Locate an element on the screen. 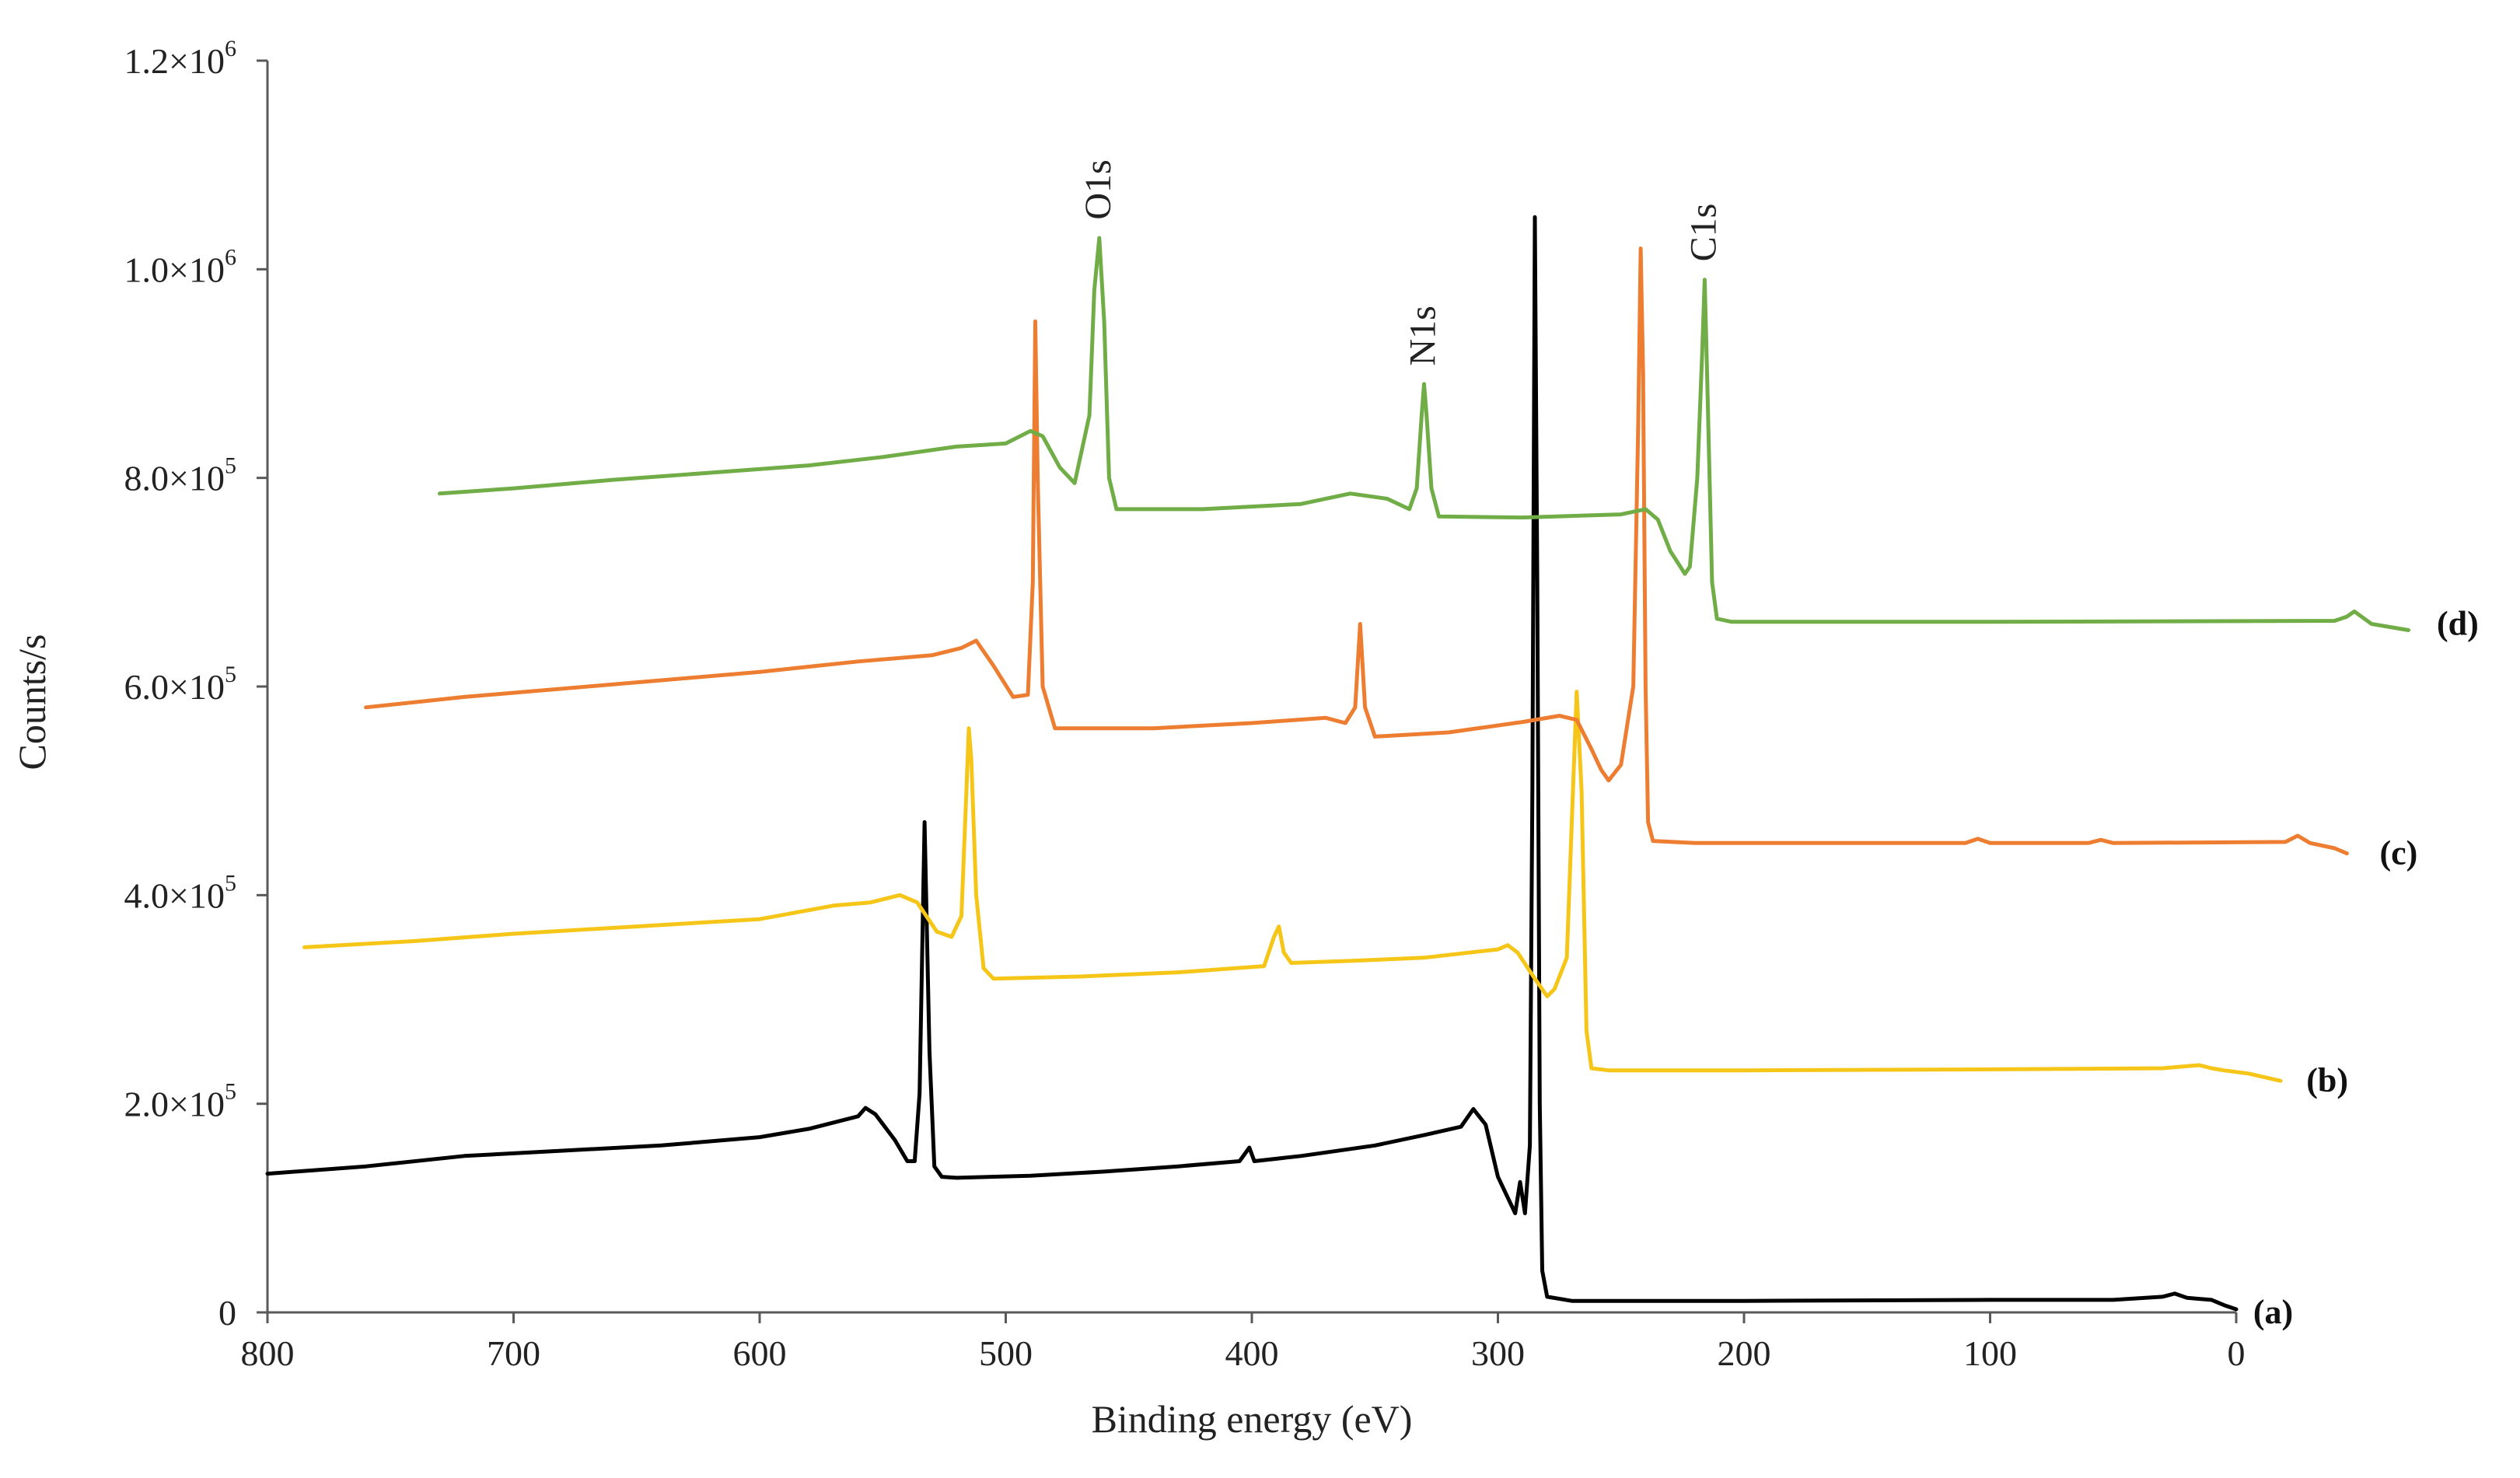  series-label-b: (b) is located at coordinates (2327, 1080).